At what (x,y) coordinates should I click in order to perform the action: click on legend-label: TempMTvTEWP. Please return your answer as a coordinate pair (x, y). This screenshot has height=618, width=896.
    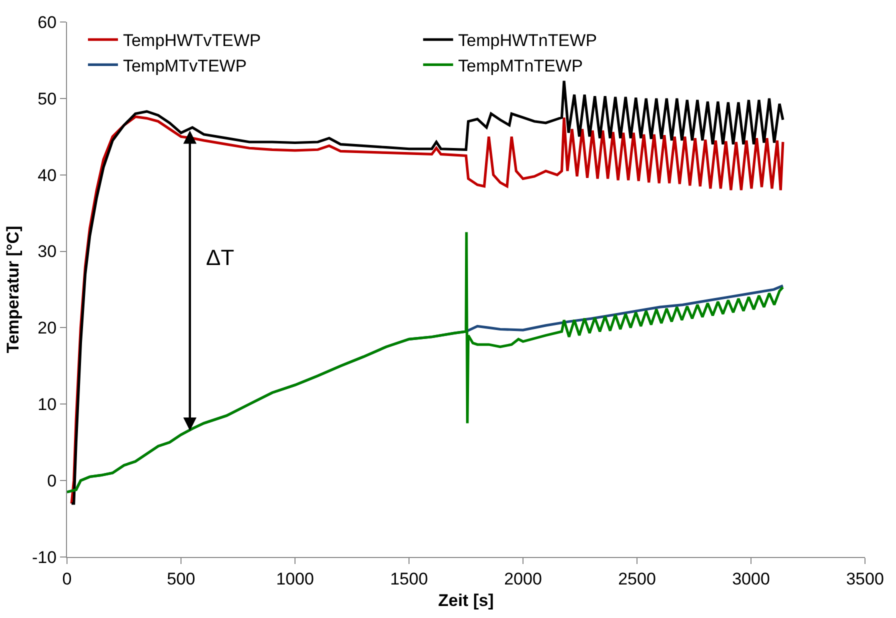
    Looking at the image, I should click on (184, 66).